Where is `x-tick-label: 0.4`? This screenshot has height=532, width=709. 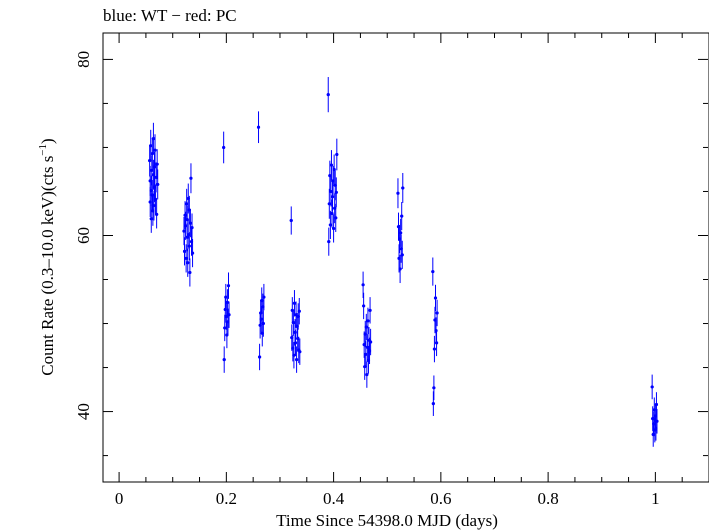 x-tick-label: 0.4 is located at coordinates (334, 498).